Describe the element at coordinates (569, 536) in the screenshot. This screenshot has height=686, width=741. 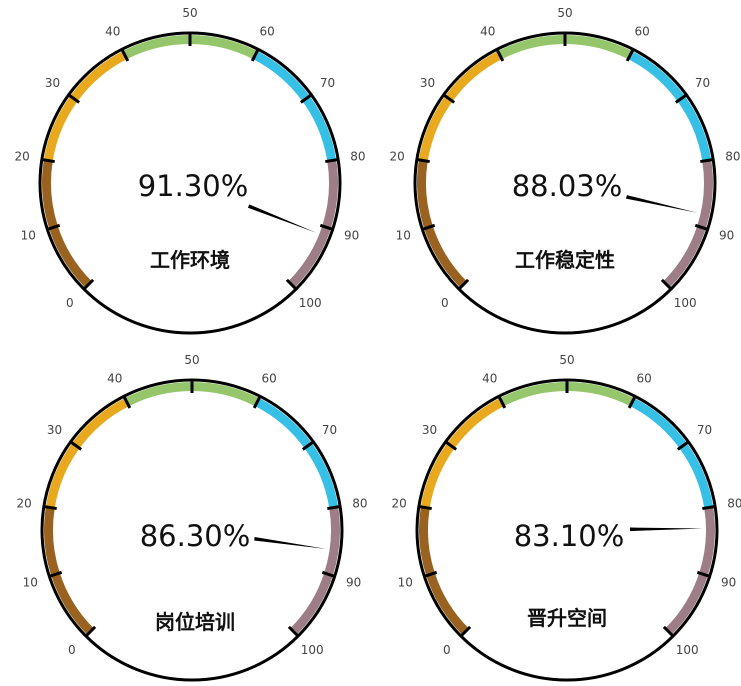
I see `gauge-value-label: 83.10%` at that location.